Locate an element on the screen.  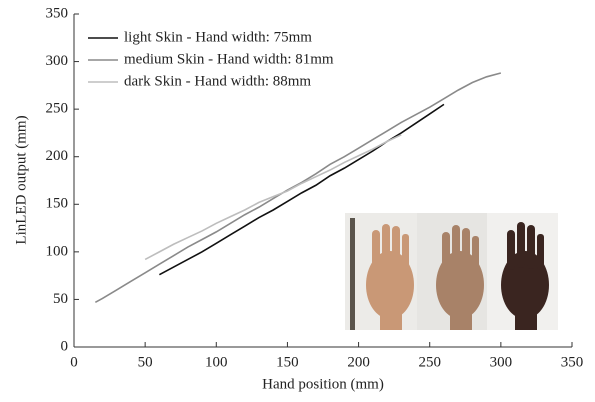
y-tick-label: 150 is located at coordinates (57, 204).